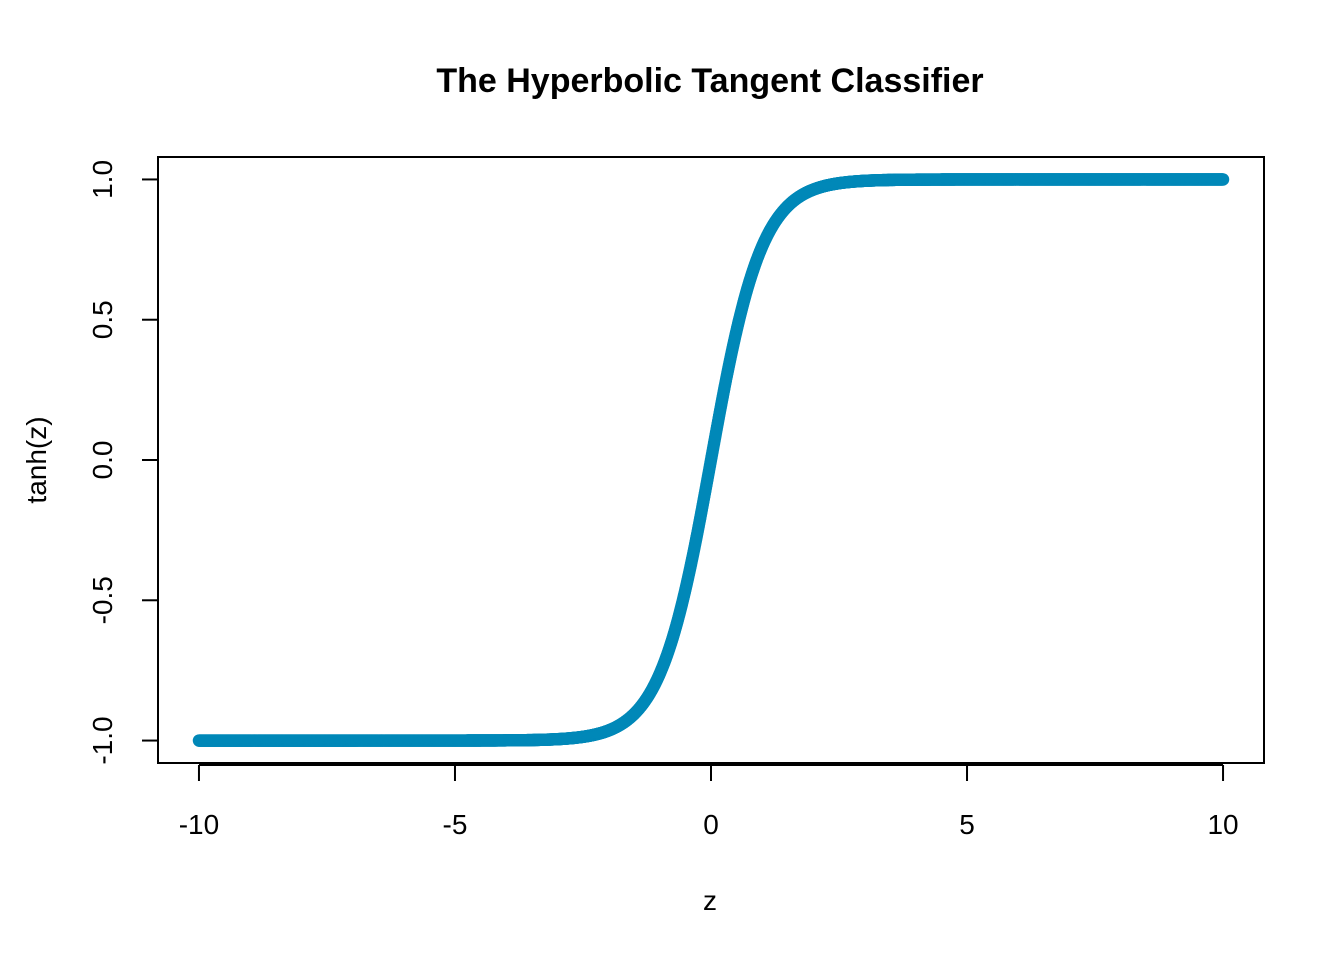 The height and width of the screenshot is (960, 1344). Describe the element at coordinates (36, 459) in the screenshot. I see `y-axis-label: tanh(z)` at that location.